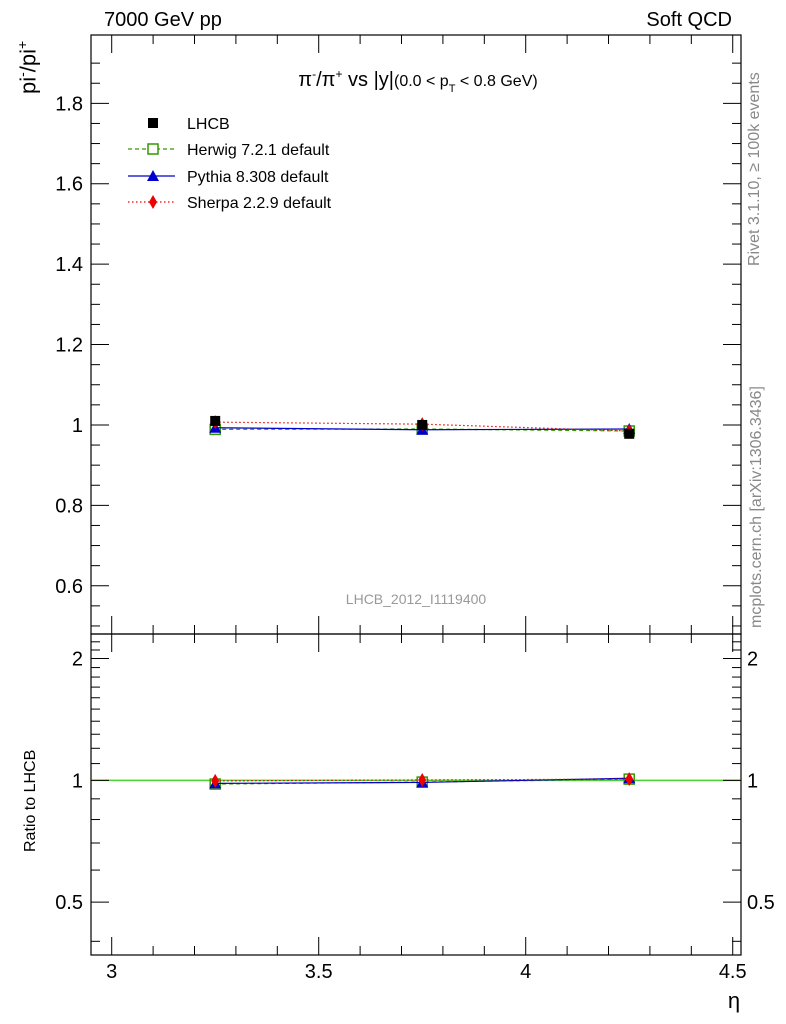  What do you see at coordinates (752, 660) in the screenshot?
I see `ratio-y-tick-label-right: 2` at bounding box center [752, 660].